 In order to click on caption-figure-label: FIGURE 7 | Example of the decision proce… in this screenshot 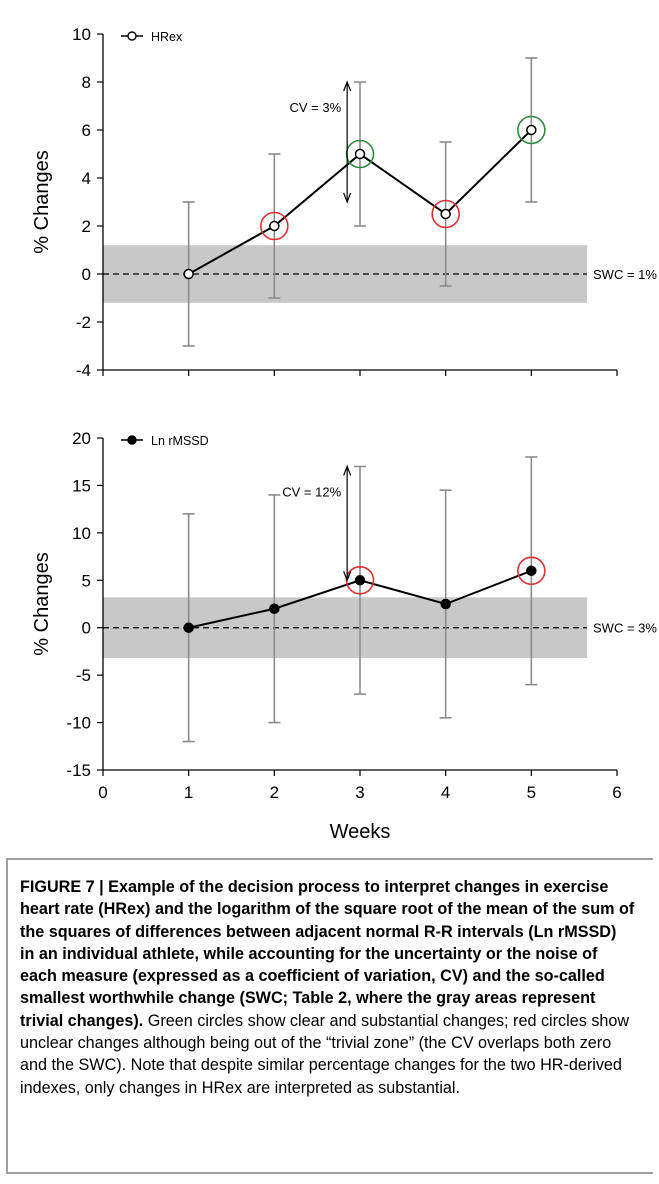, I will do `click(327, 954)`.